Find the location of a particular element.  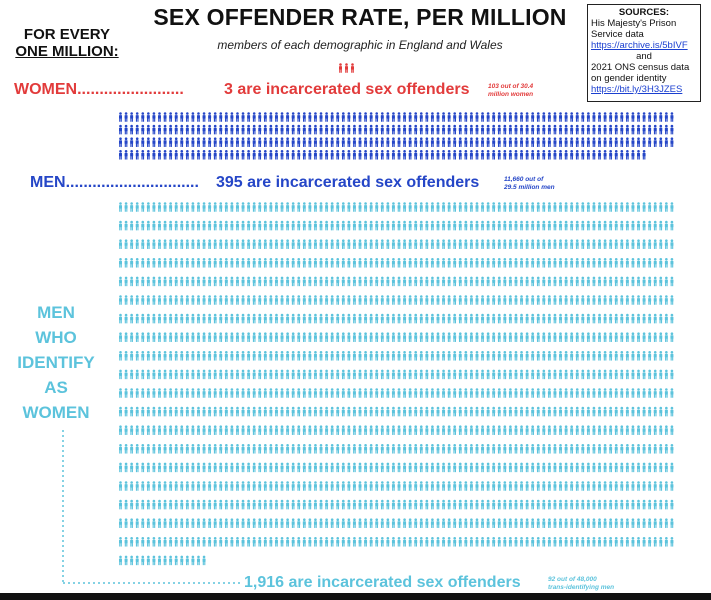

sources-link-archive: https://archive.is/5bIVF is located at coordinates (639, 45).